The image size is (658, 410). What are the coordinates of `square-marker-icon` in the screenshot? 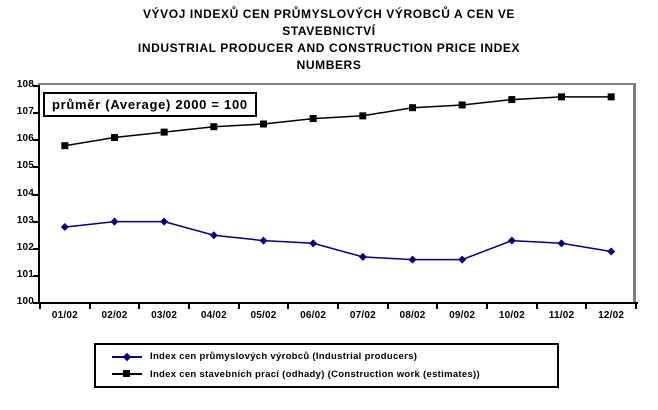 It's located at (126, 374).